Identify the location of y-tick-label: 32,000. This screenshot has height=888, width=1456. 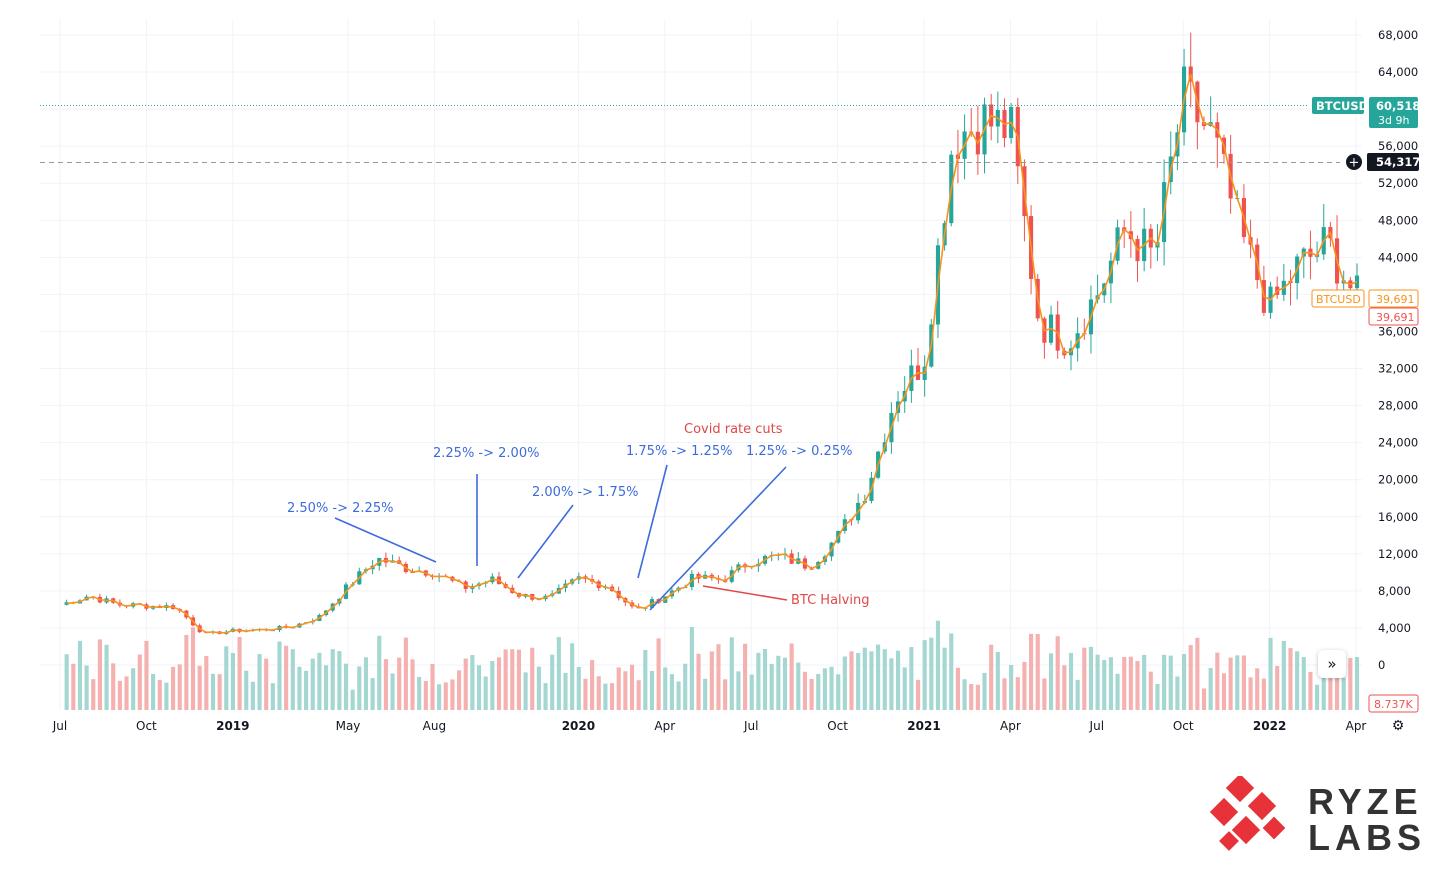
(1398, 369).